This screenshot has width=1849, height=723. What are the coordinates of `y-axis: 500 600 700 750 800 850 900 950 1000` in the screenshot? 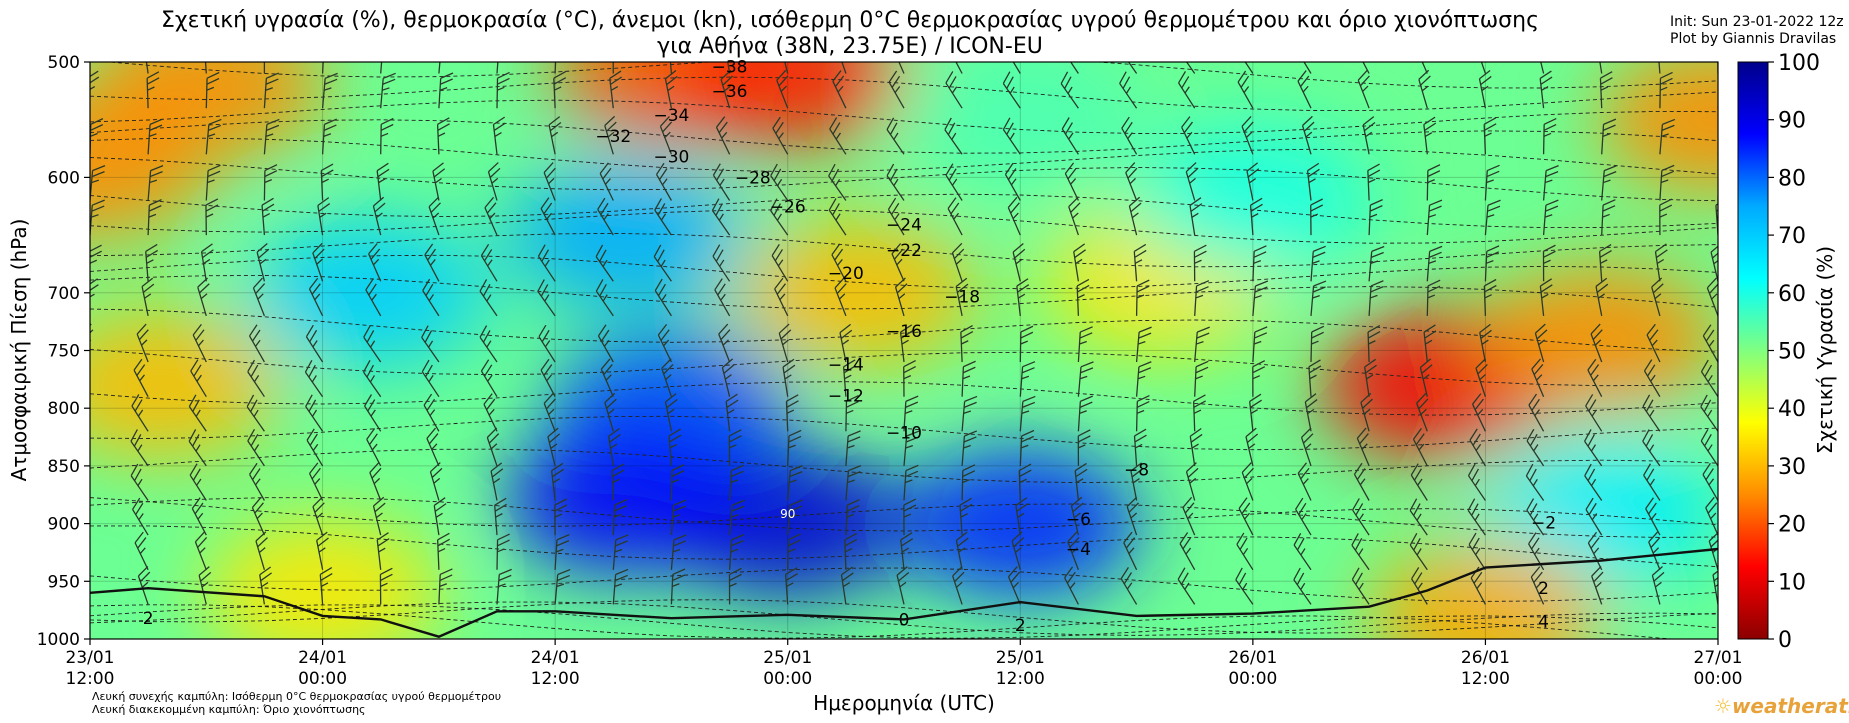 It's located at (63, 351).